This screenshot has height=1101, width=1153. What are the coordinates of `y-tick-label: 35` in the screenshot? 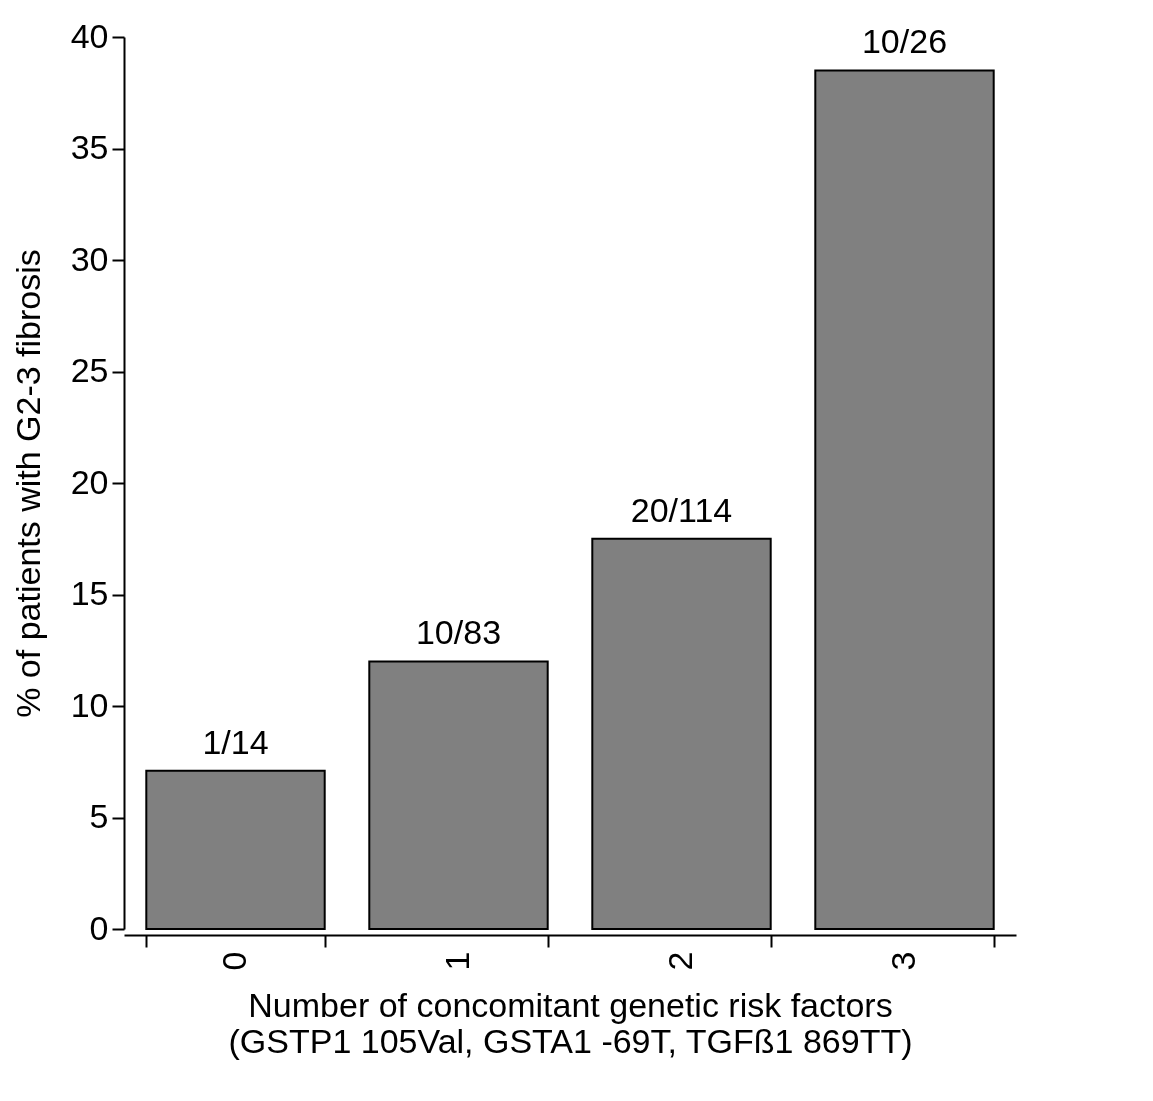 It's located at (89, 147).